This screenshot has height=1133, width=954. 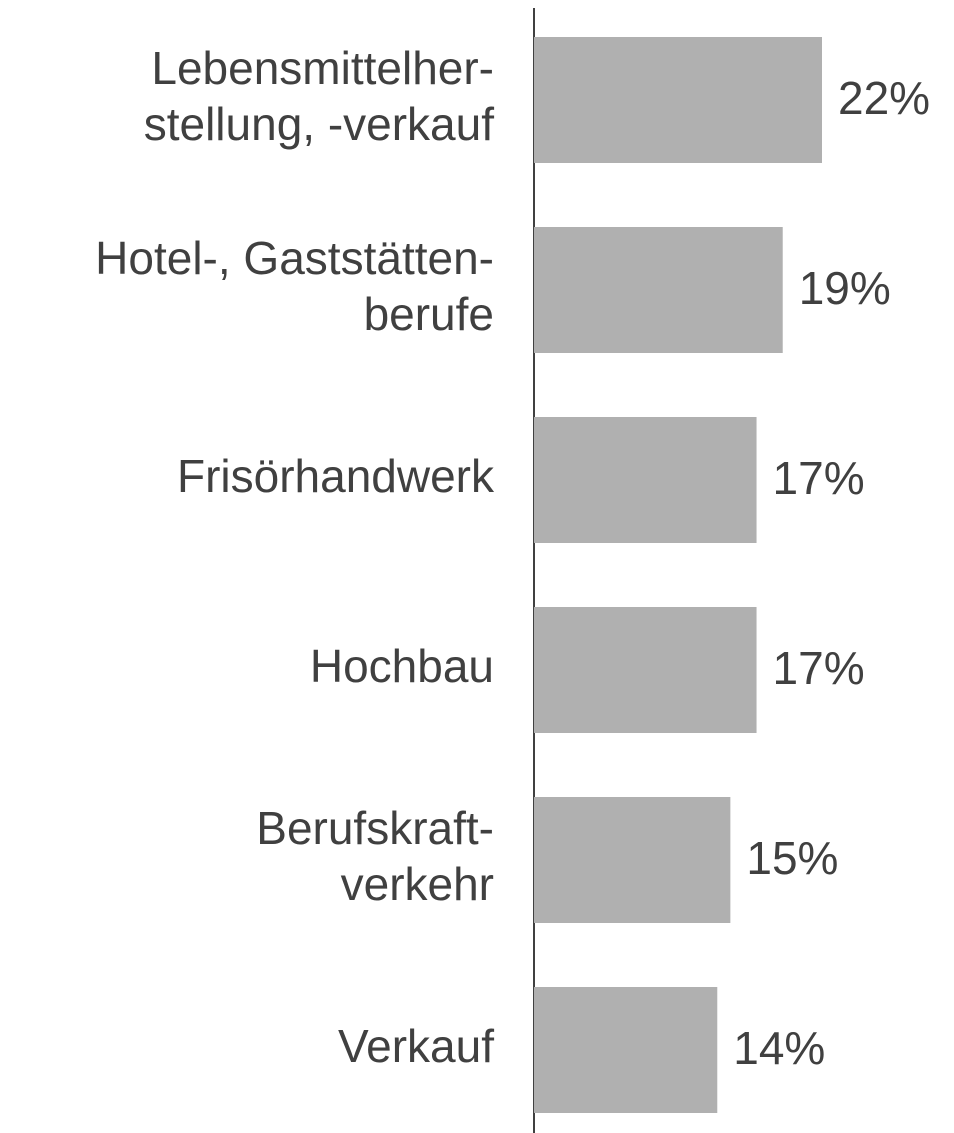 I want to click on category-label: Frisörhandwerk, so click(x=336, y=476).